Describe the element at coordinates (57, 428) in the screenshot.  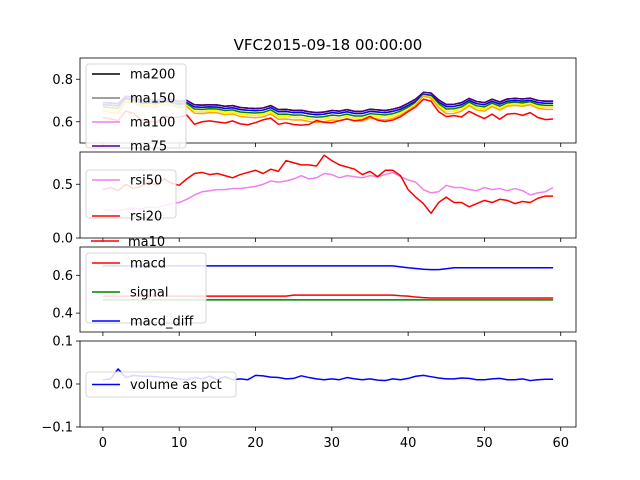
I see `y-tick-label: −0.1` at that location.